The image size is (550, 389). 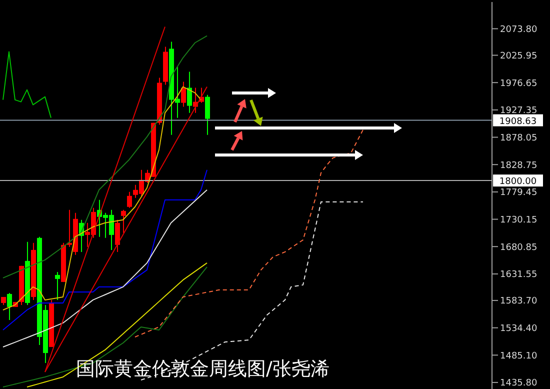 What do you see at coordinates (519, 138) in the screenshot?
I see `y-tick-label: 1878.05` at bounding box center [519, 138].